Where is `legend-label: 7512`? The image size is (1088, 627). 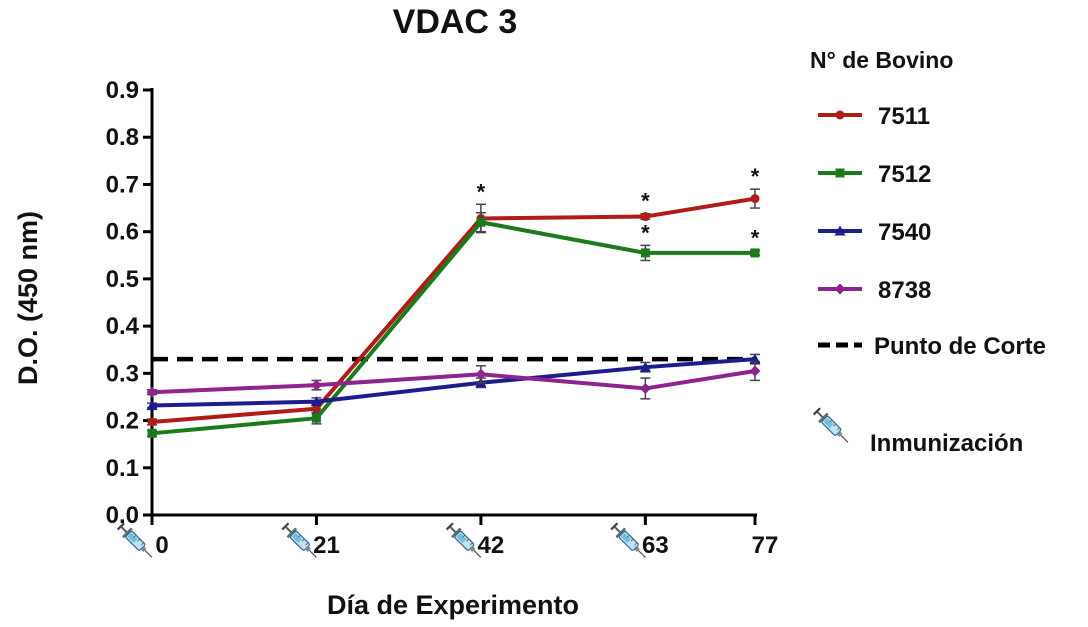
legend-label: 7512 is located at coordinates (904, 174).